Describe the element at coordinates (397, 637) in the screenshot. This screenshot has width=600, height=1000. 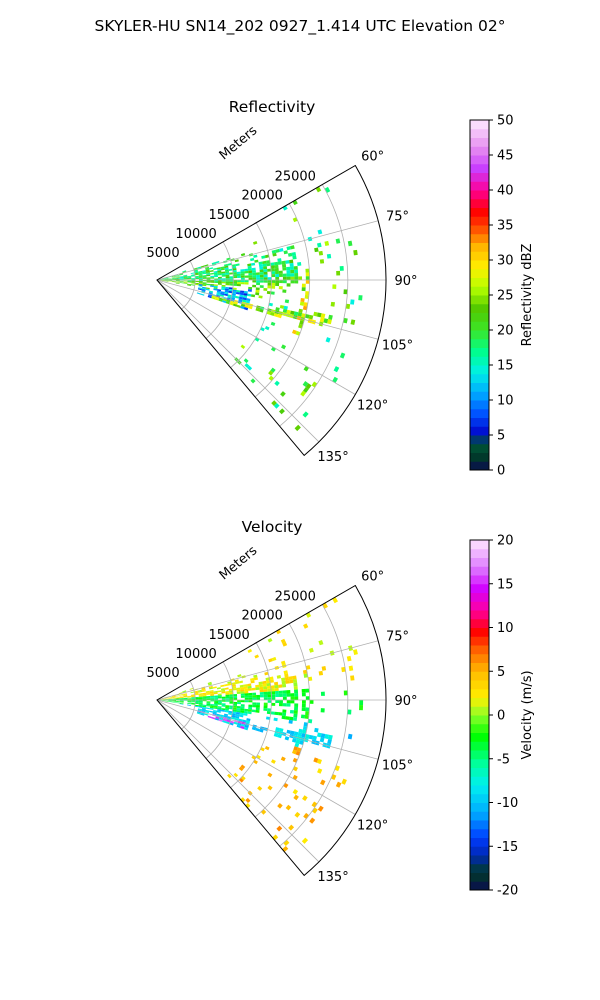
I see `angle-tick-label: 75°` at that location.